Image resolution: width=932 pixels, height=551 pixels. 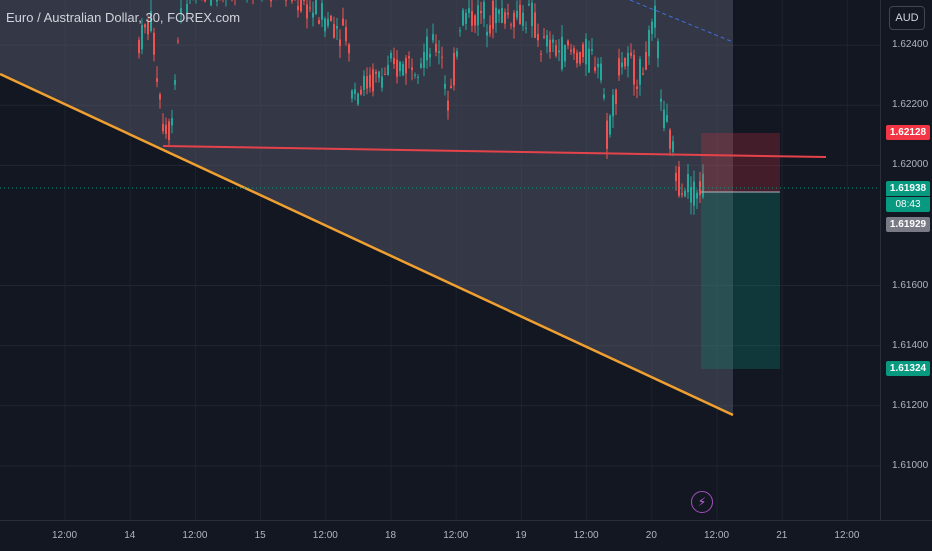 I want to click on price-tick-label: 1.61600, so click(x=910, y=285).